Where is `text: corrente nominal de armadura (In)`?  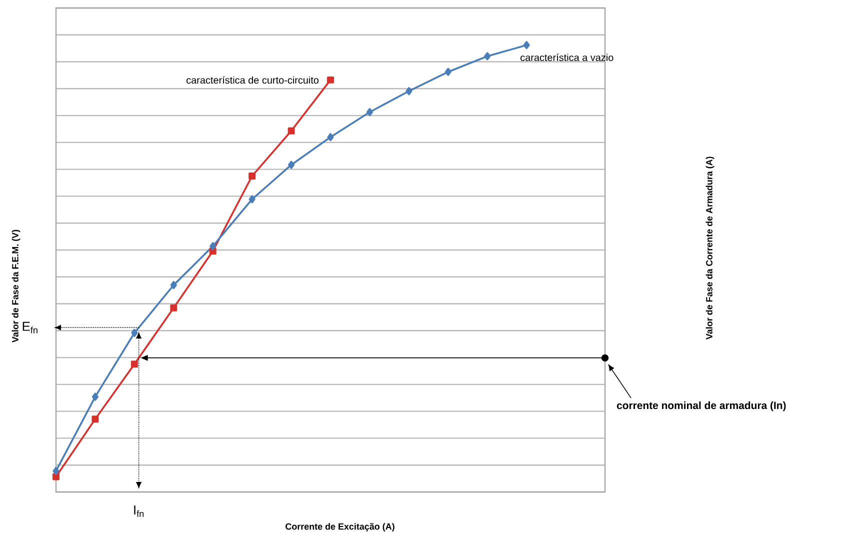
text: corrente nominal de armadura (In) is located at coordinates (701, 406).